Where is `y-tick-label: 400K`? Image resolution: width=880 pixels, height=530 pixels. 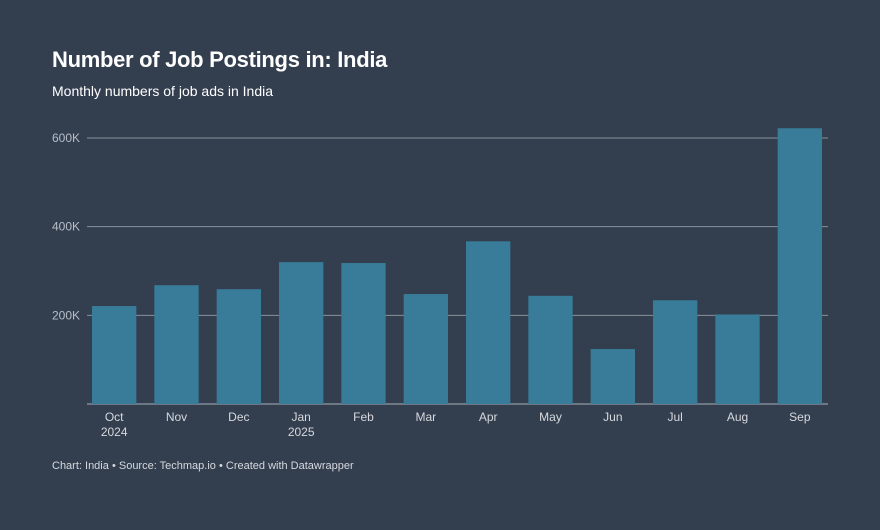 y-tick-label: 400K is located at coordinates (66, 227).